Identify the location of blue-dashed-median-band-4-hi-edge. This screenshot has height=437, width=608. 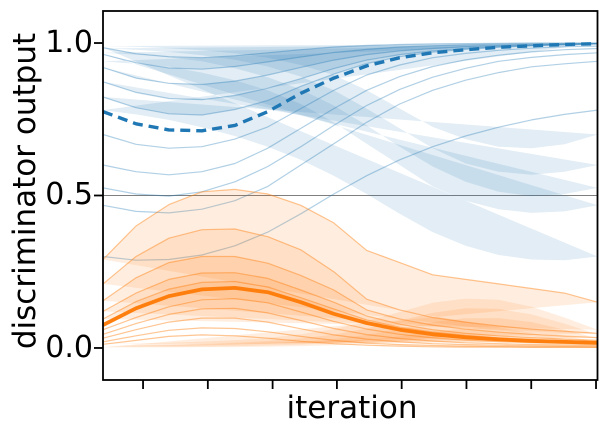
(350, 79).